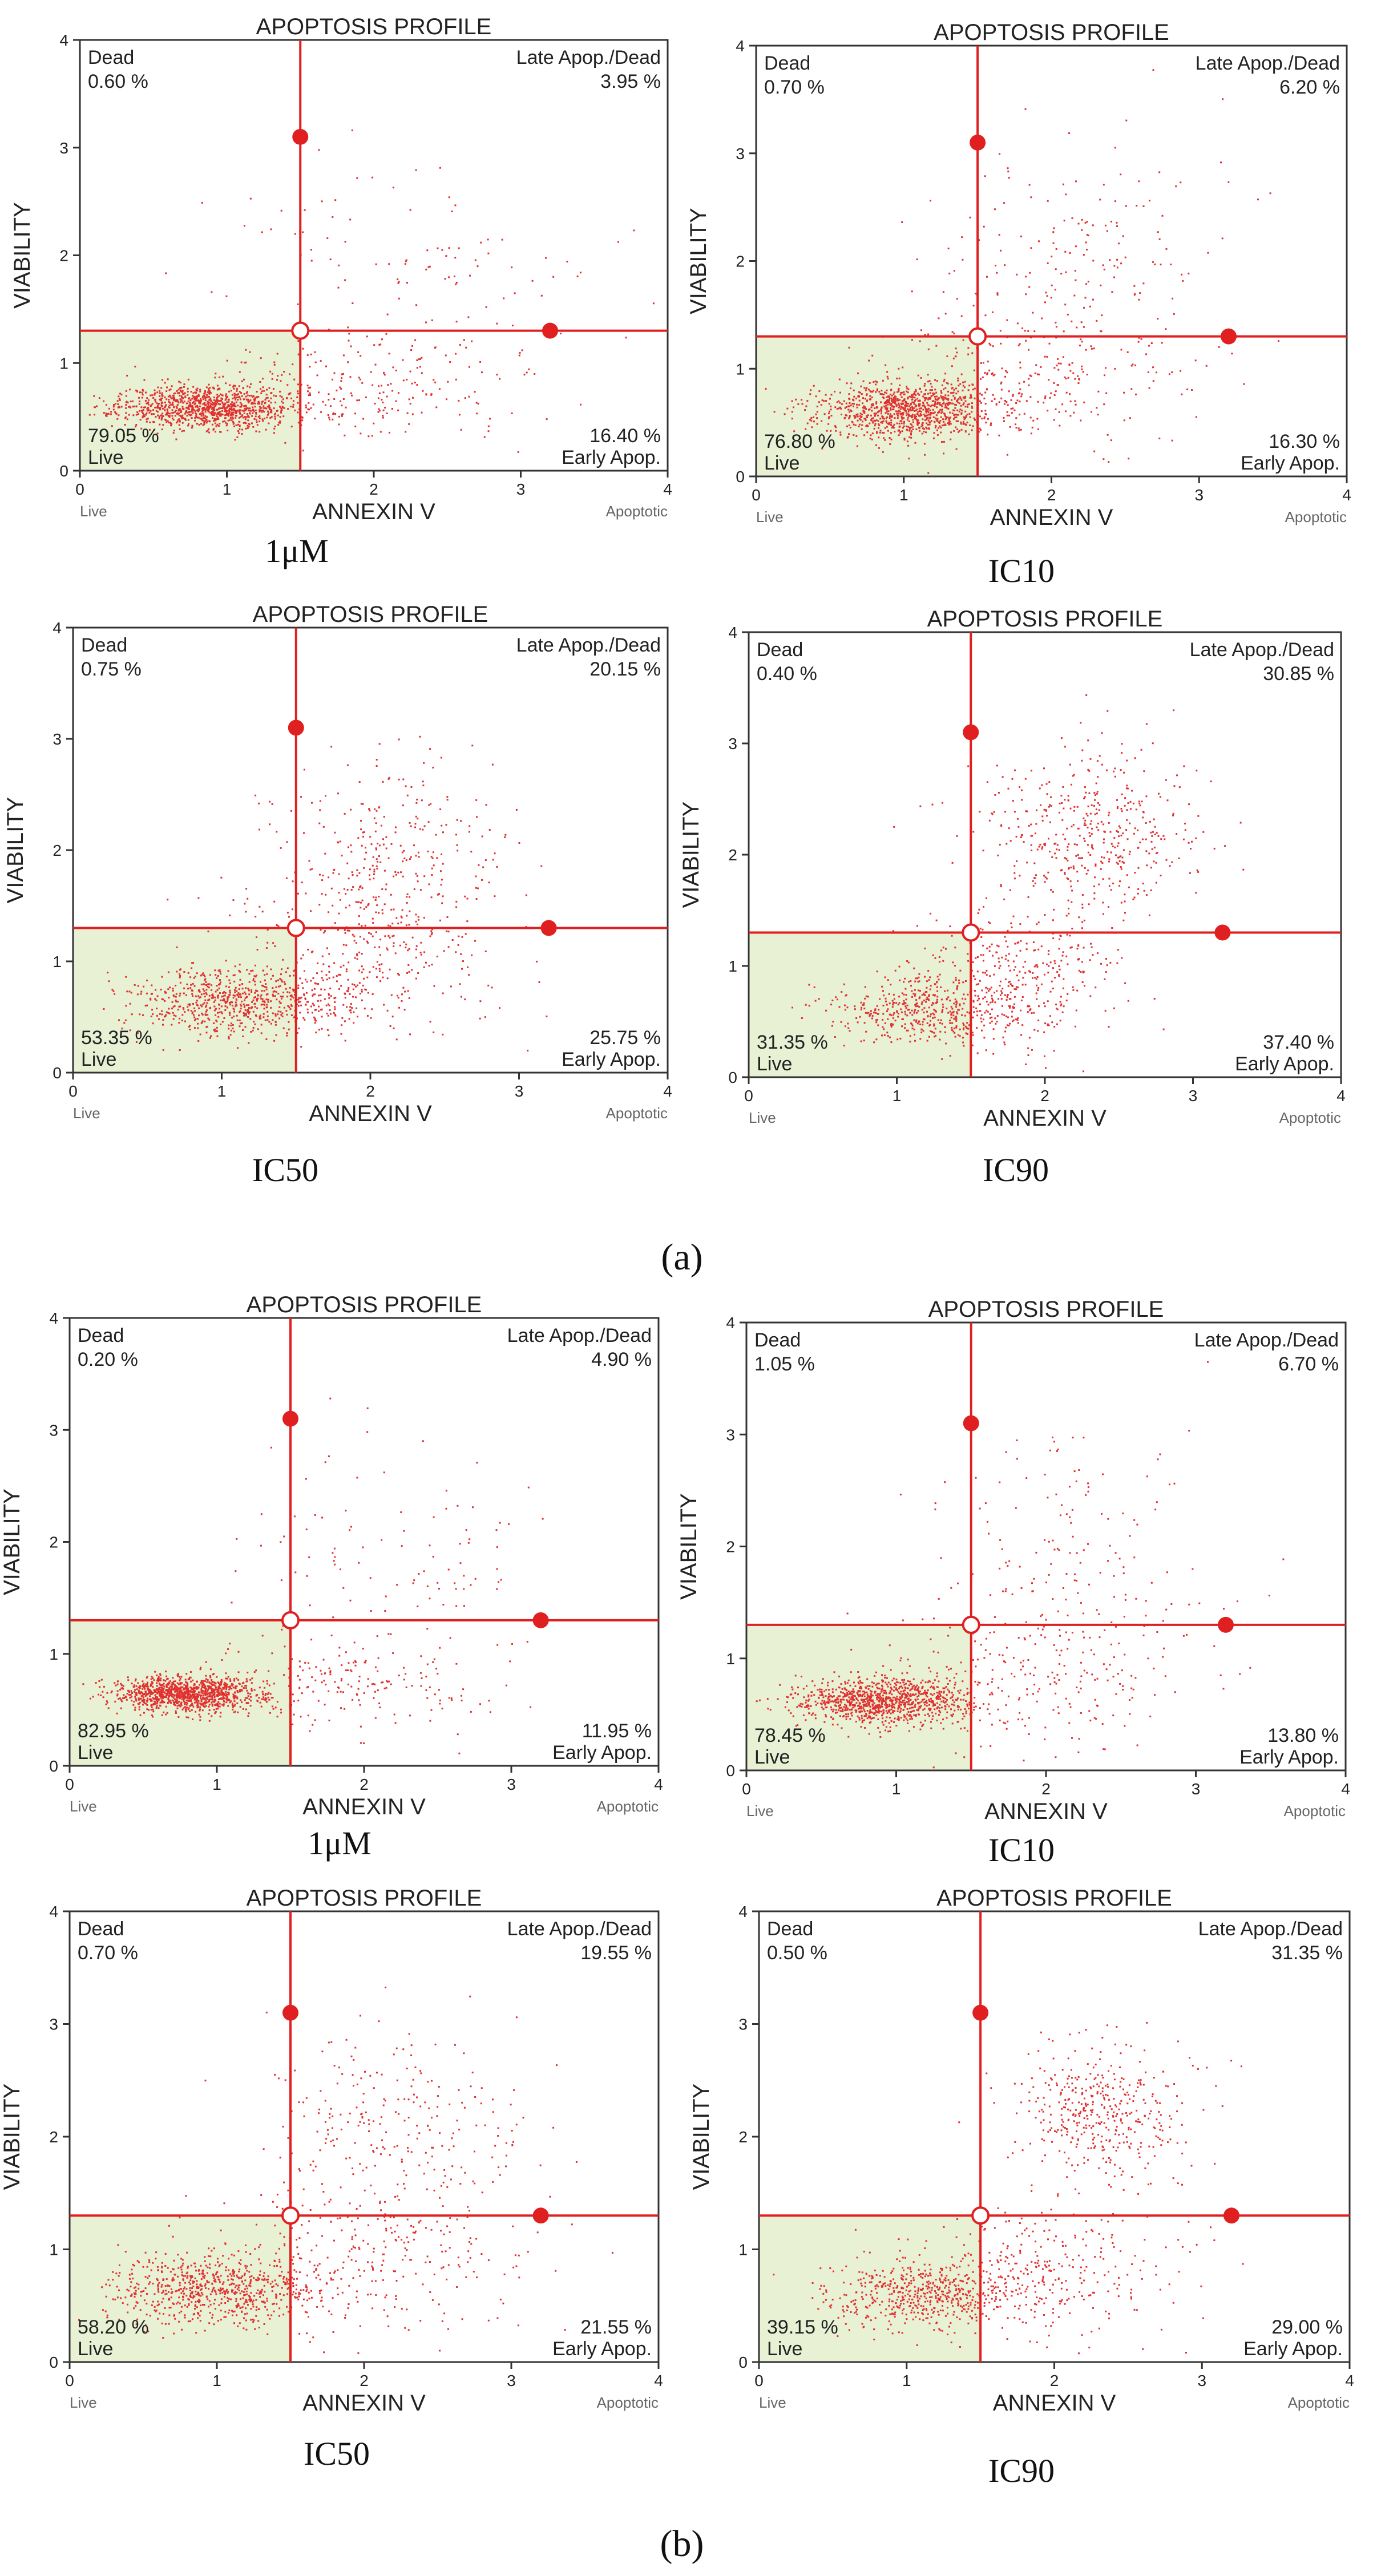  I want to click on quadrant-dead-value: 0.40 %, so click(787, 674).